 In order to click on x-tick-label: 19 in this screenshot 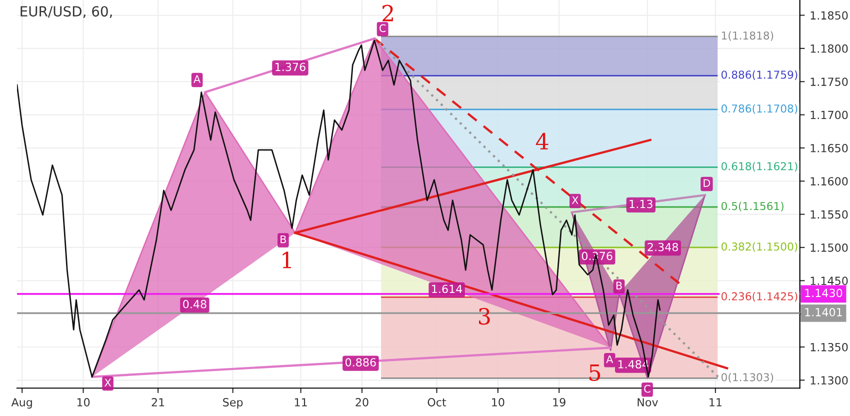, I will do `click(559, 402)`.